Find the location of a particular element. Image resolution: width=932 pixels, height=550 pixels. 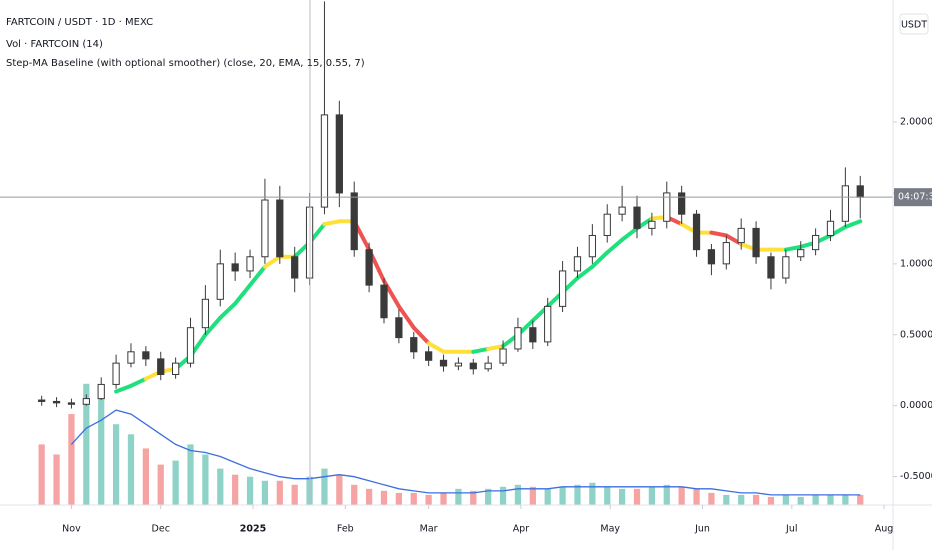

last-price-tag is located at coordinates (913, 197).